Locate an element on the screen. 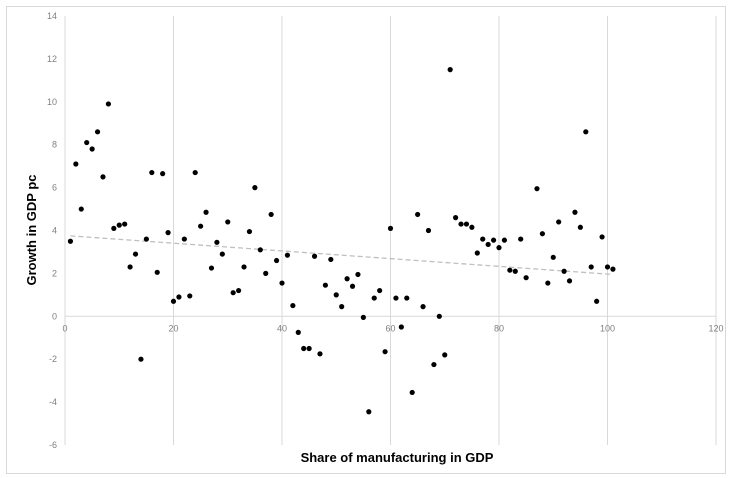  trendline is located at coordinates (341, 255).